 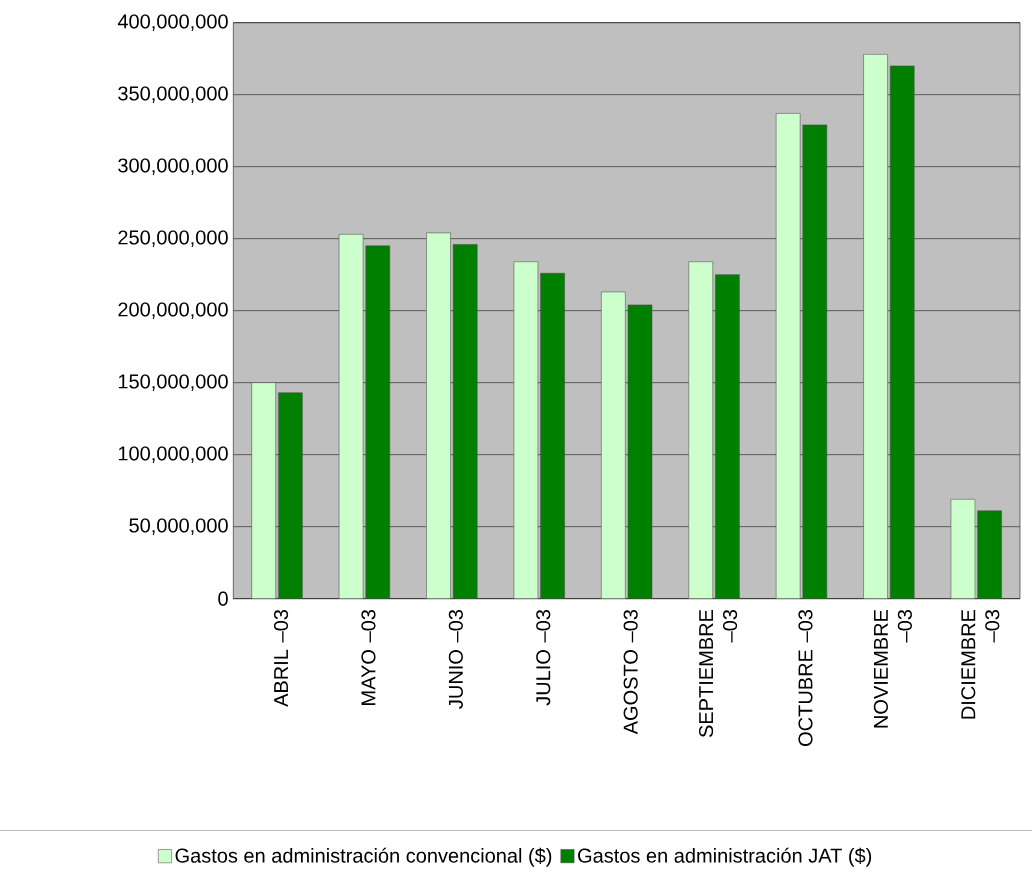 What do you see at coordinates (718, 673) in the screenshot?
I see `x-tick-label: SEPTIEMBRE –03` at bounding box center [718, 673].